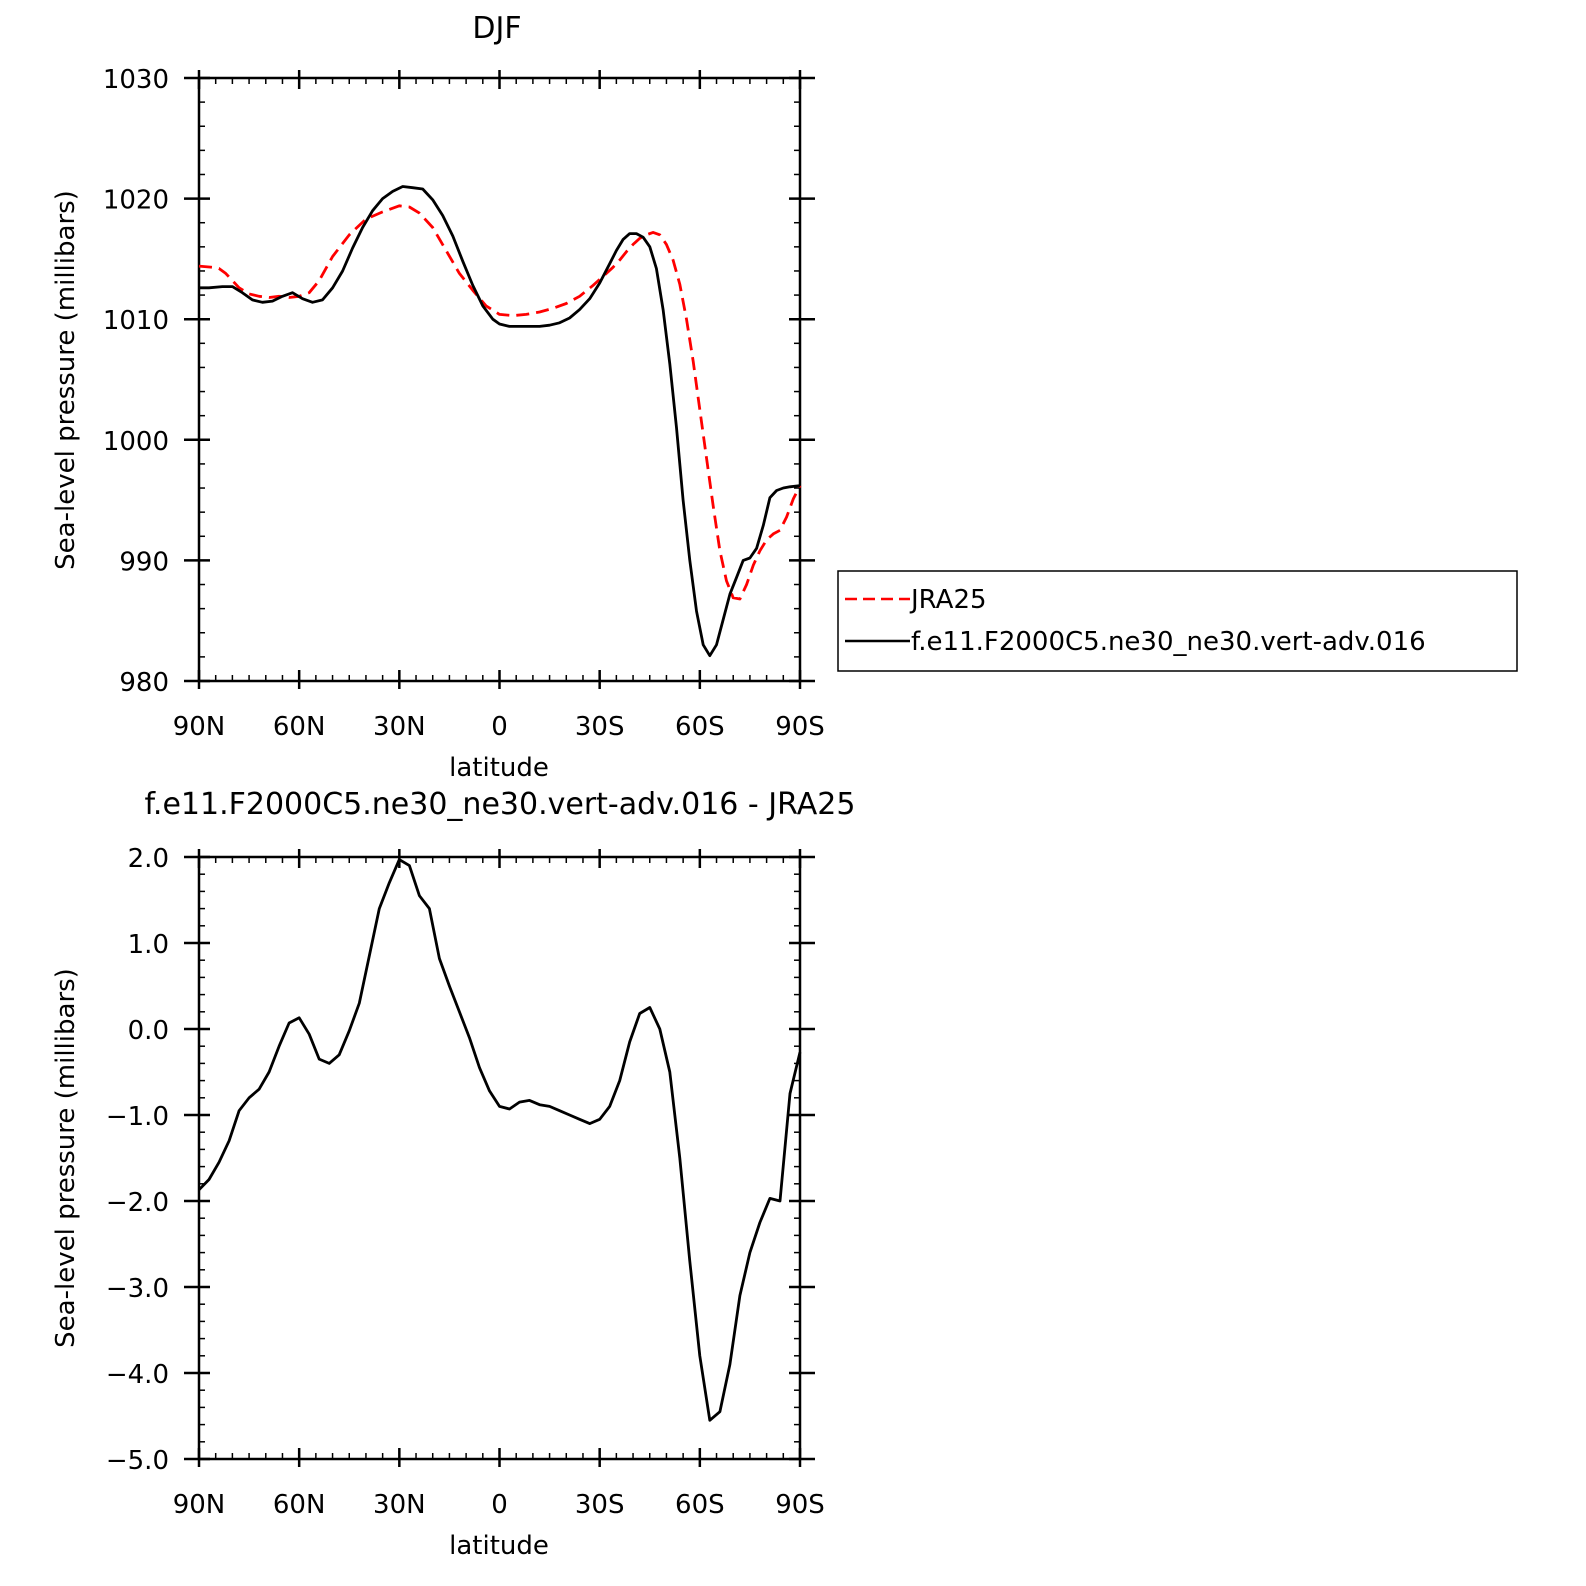 This screenshot has width=1586, height=1586. I want to click on y-tick-label: 0.0, so click(148, 1031).